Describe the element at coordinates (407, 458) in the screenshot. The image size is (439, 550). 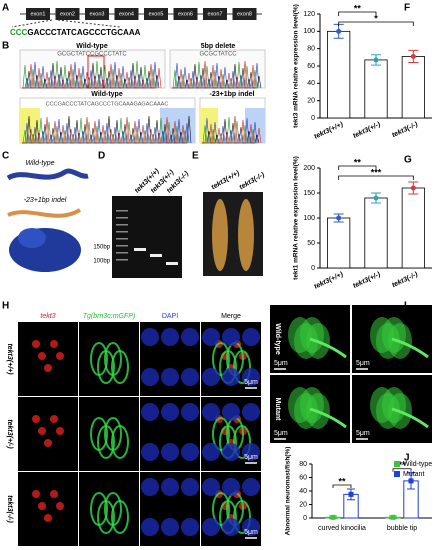
I see `panel-label: J` at that location.